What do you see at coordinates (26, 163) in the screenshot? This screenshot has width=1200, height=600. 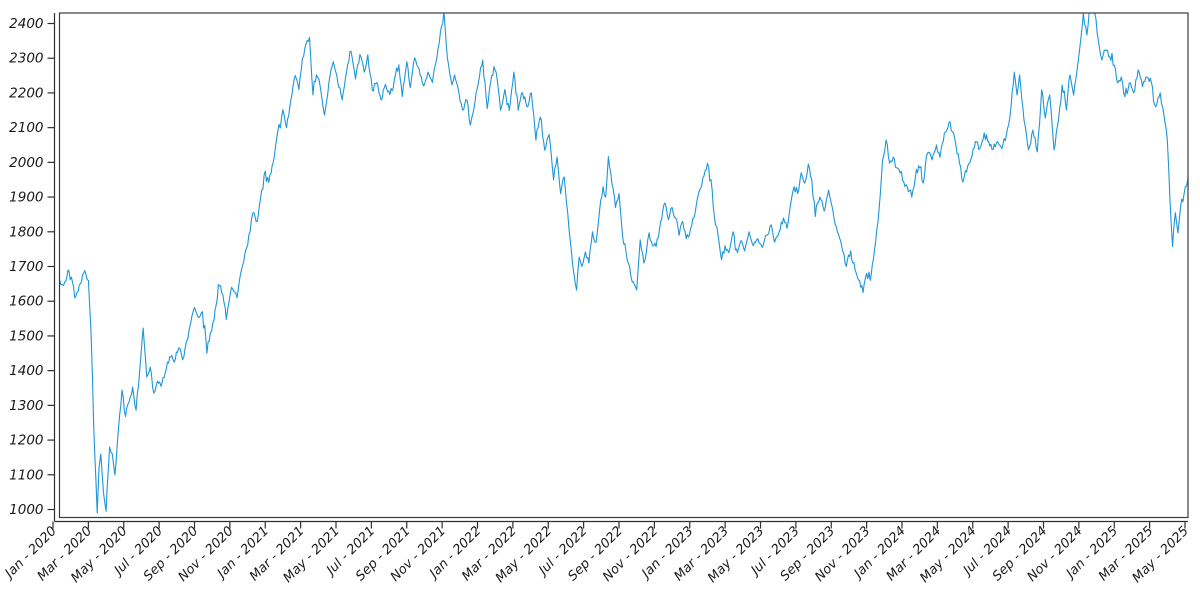 I see `y-tick-label: 2000` at bounding box center [26, 163].